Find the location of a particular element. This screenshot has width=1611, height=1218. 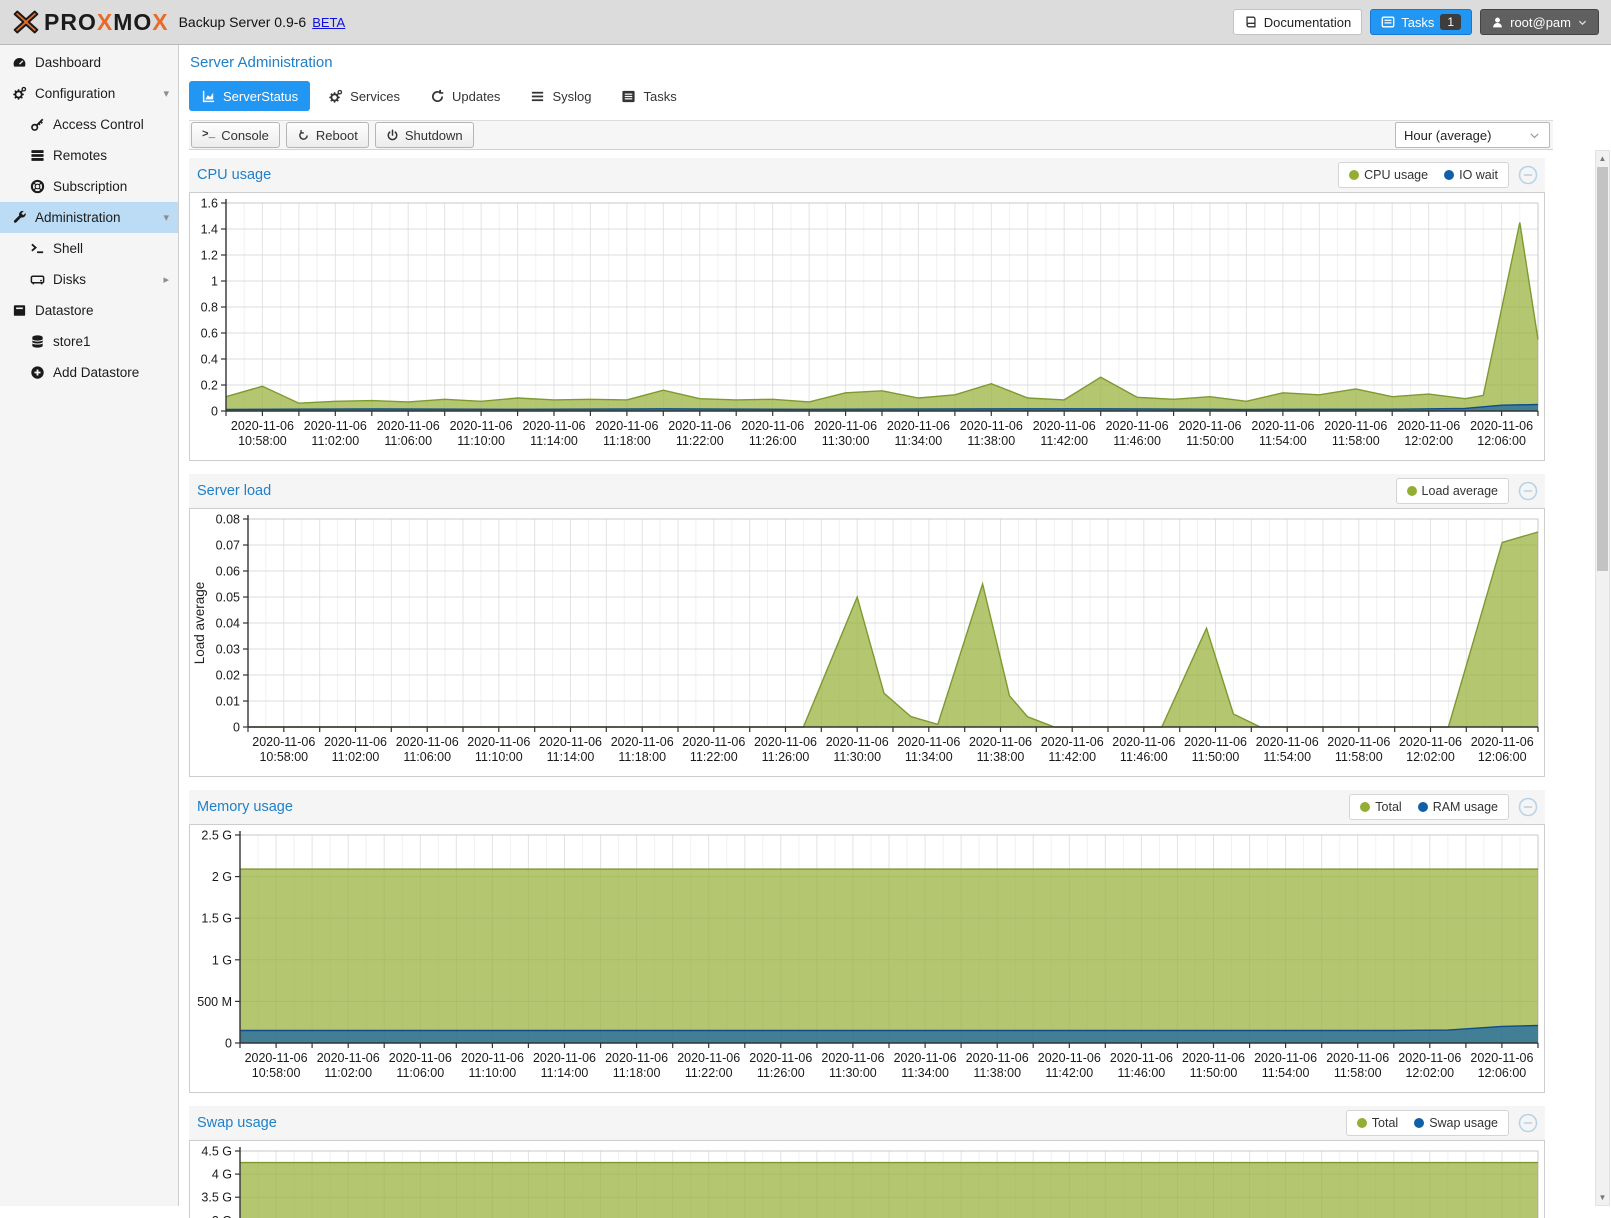

product-version-label: Backup Server 0.9-6 is located at coordinates (242, 22).